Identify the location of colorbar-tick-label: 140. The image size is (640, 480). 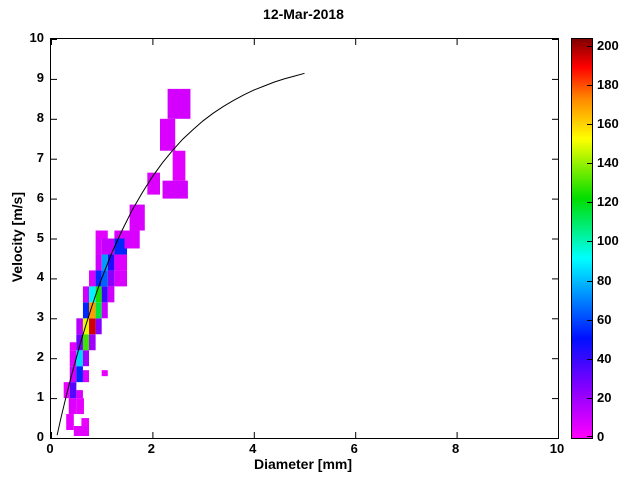
(608, 163).